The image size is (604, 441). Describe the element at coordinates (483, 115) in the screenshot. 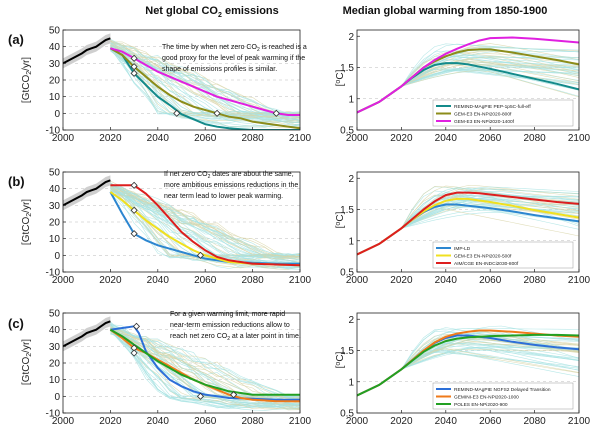

I see `legend-label: GEM-E3 EN-NPi2020-800f` at that location.